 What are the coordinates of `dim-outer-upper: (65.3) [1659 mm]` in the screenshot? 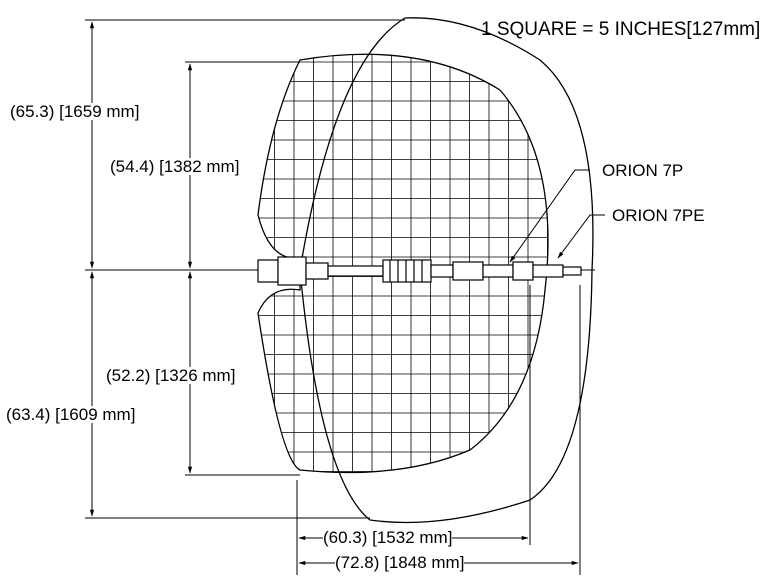 It's located at (75, 111).